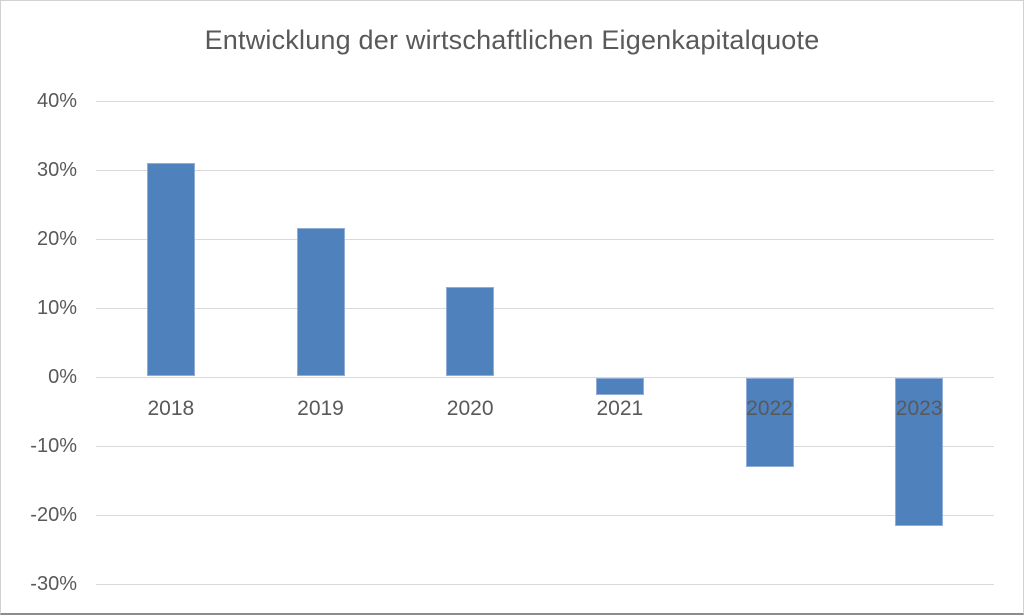  What do you see at coordinates (56, 307) in the screenshot?
I see `y-axis-tick-label-10%: 10%` at bounding box center [56, 307].